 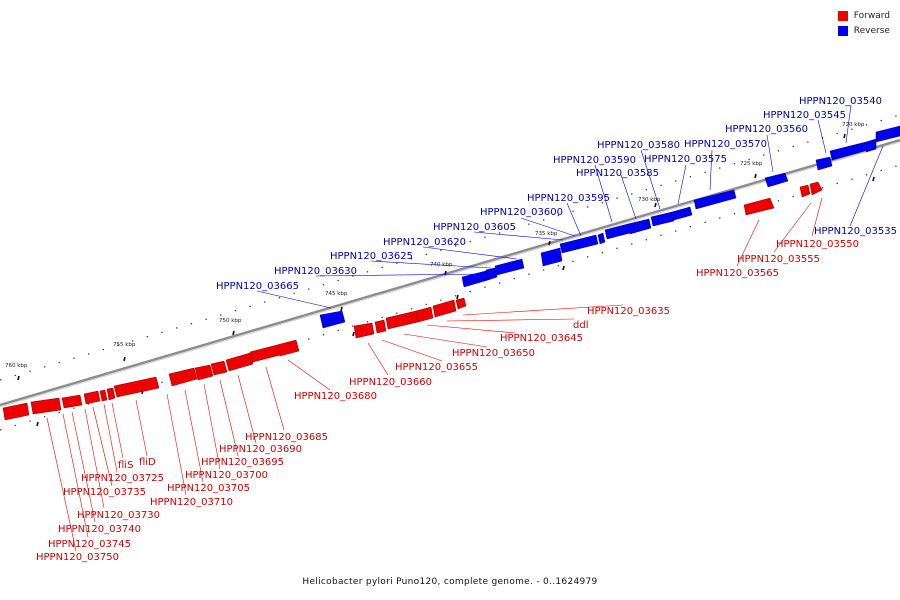 I want to click on gene-label: HPPN120_03620, so click(x=424, y=242).